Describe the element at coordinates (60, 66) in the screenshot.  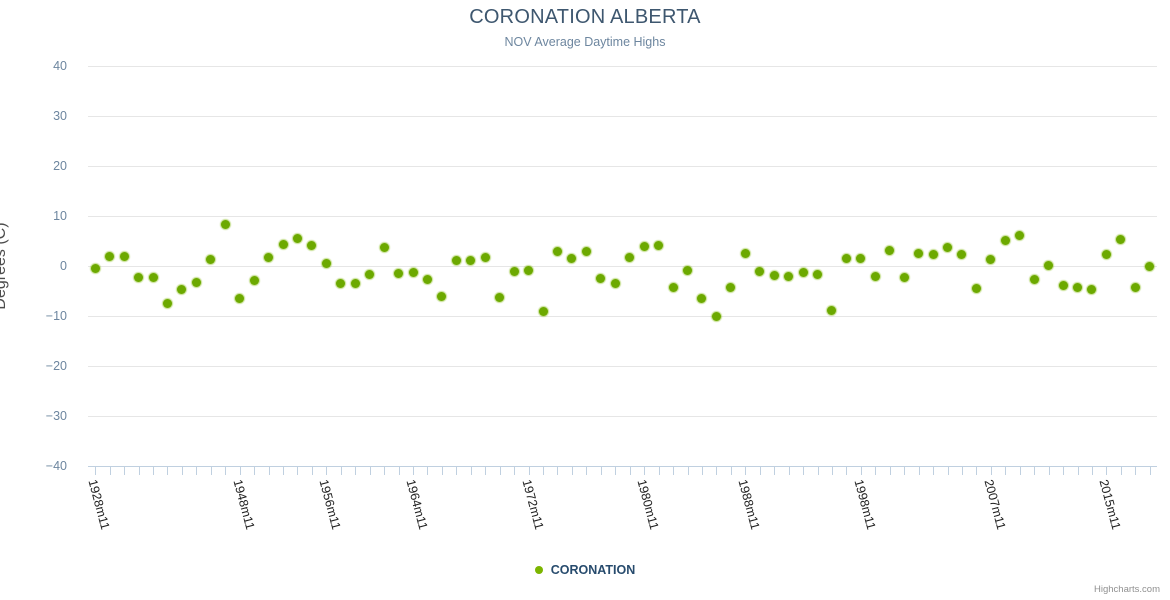
I see `y-axis-tick-label: 40` at that location.